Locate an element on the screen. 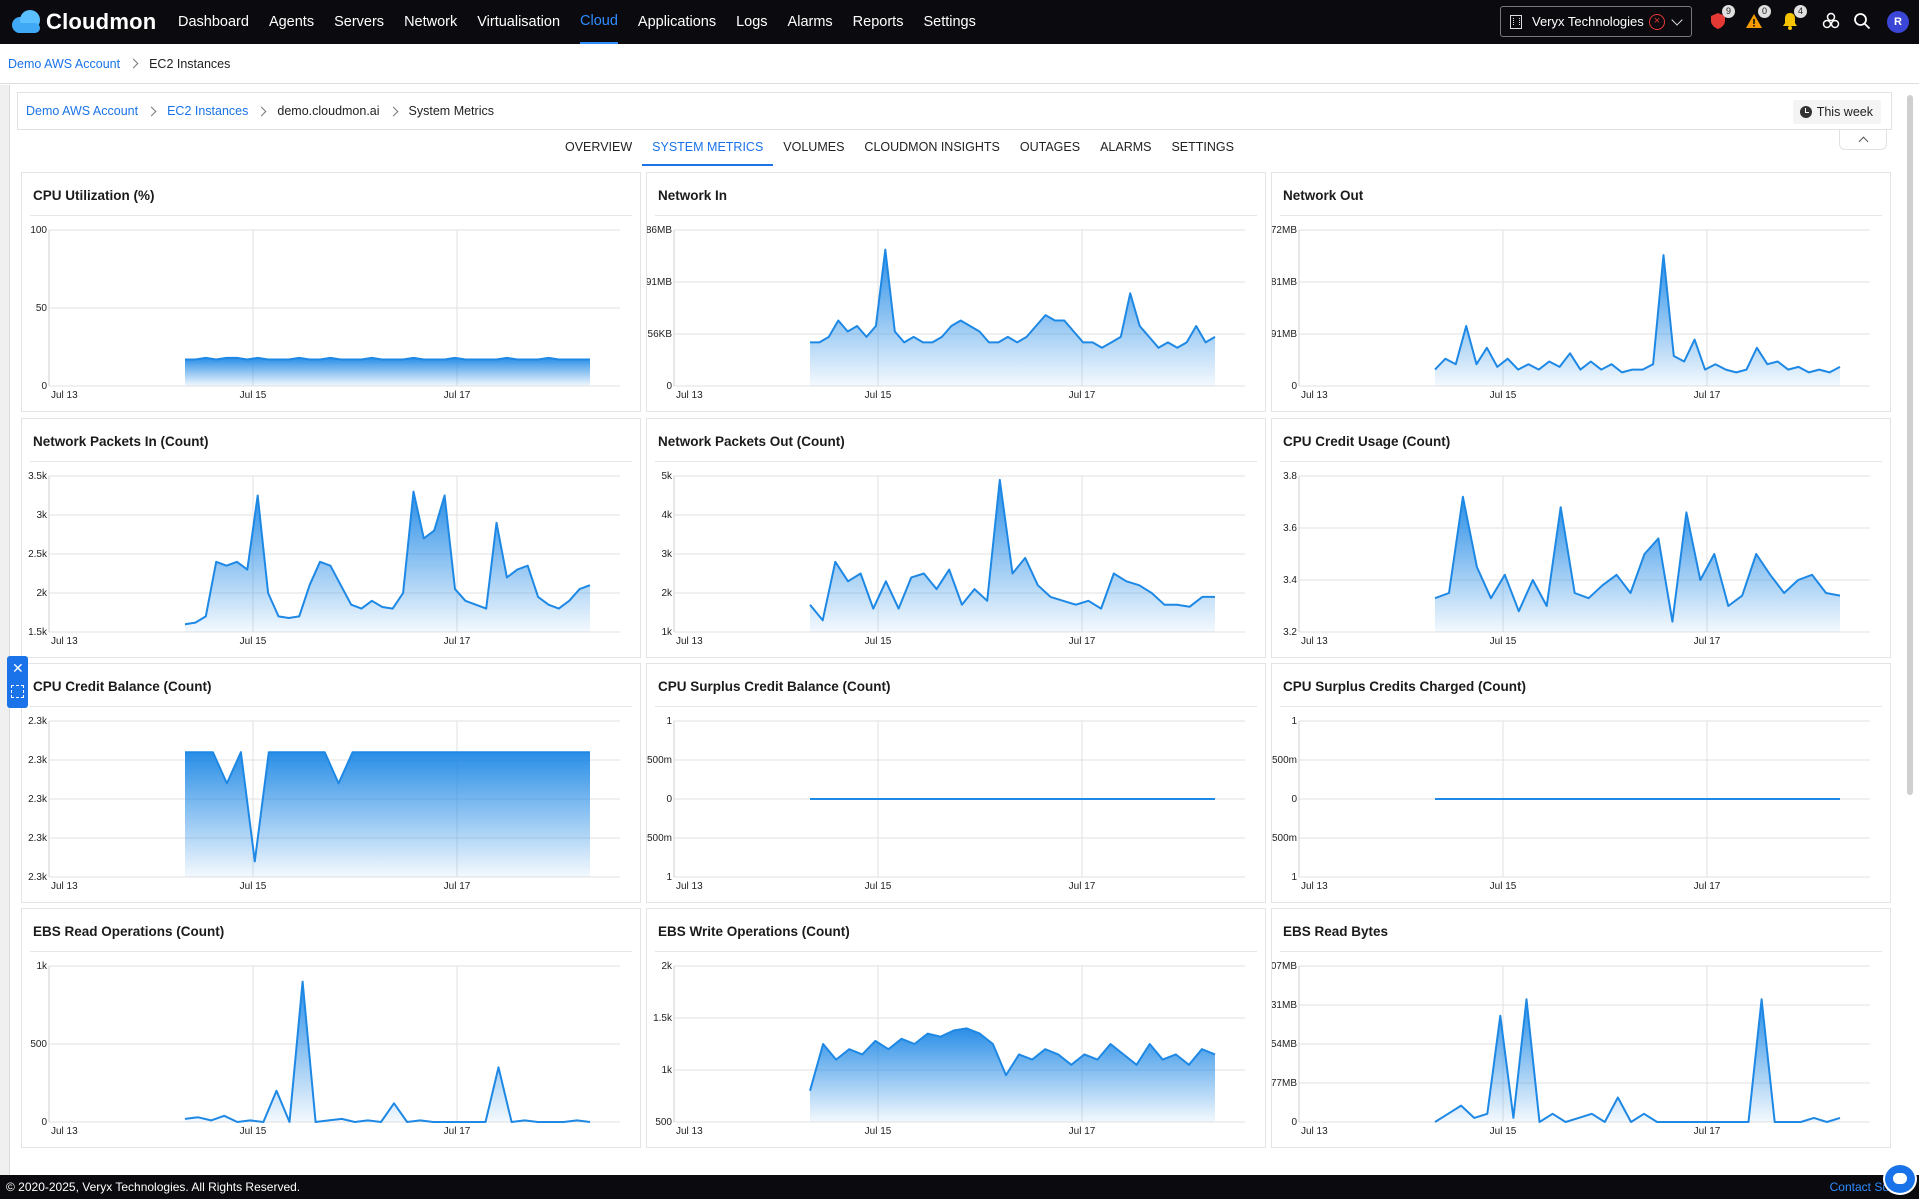 Image resolution: width=1919 pixels, height=1199 pixels. y-tick-label: 976.56KB is located at coordinates (659, 334).